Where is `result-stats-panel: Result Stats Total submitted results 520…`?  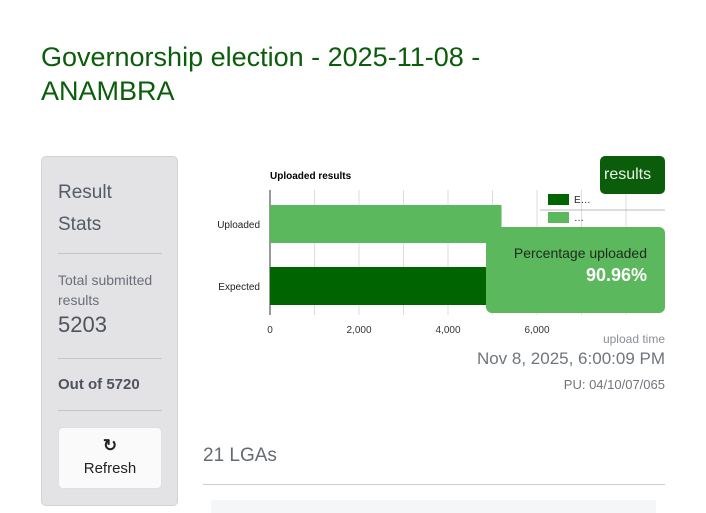 result-stats-panel: Result Stats Total submitted results 520… is located at coordinates (109, 331).